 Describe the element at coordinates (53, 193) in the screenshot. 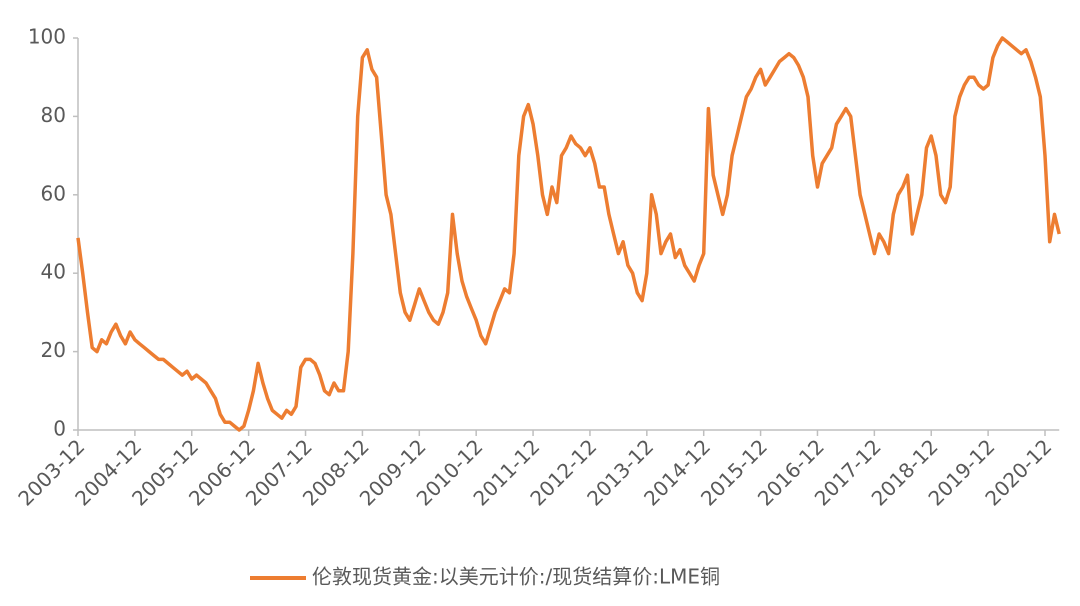

I see `y-tick-label: 60` at that location.